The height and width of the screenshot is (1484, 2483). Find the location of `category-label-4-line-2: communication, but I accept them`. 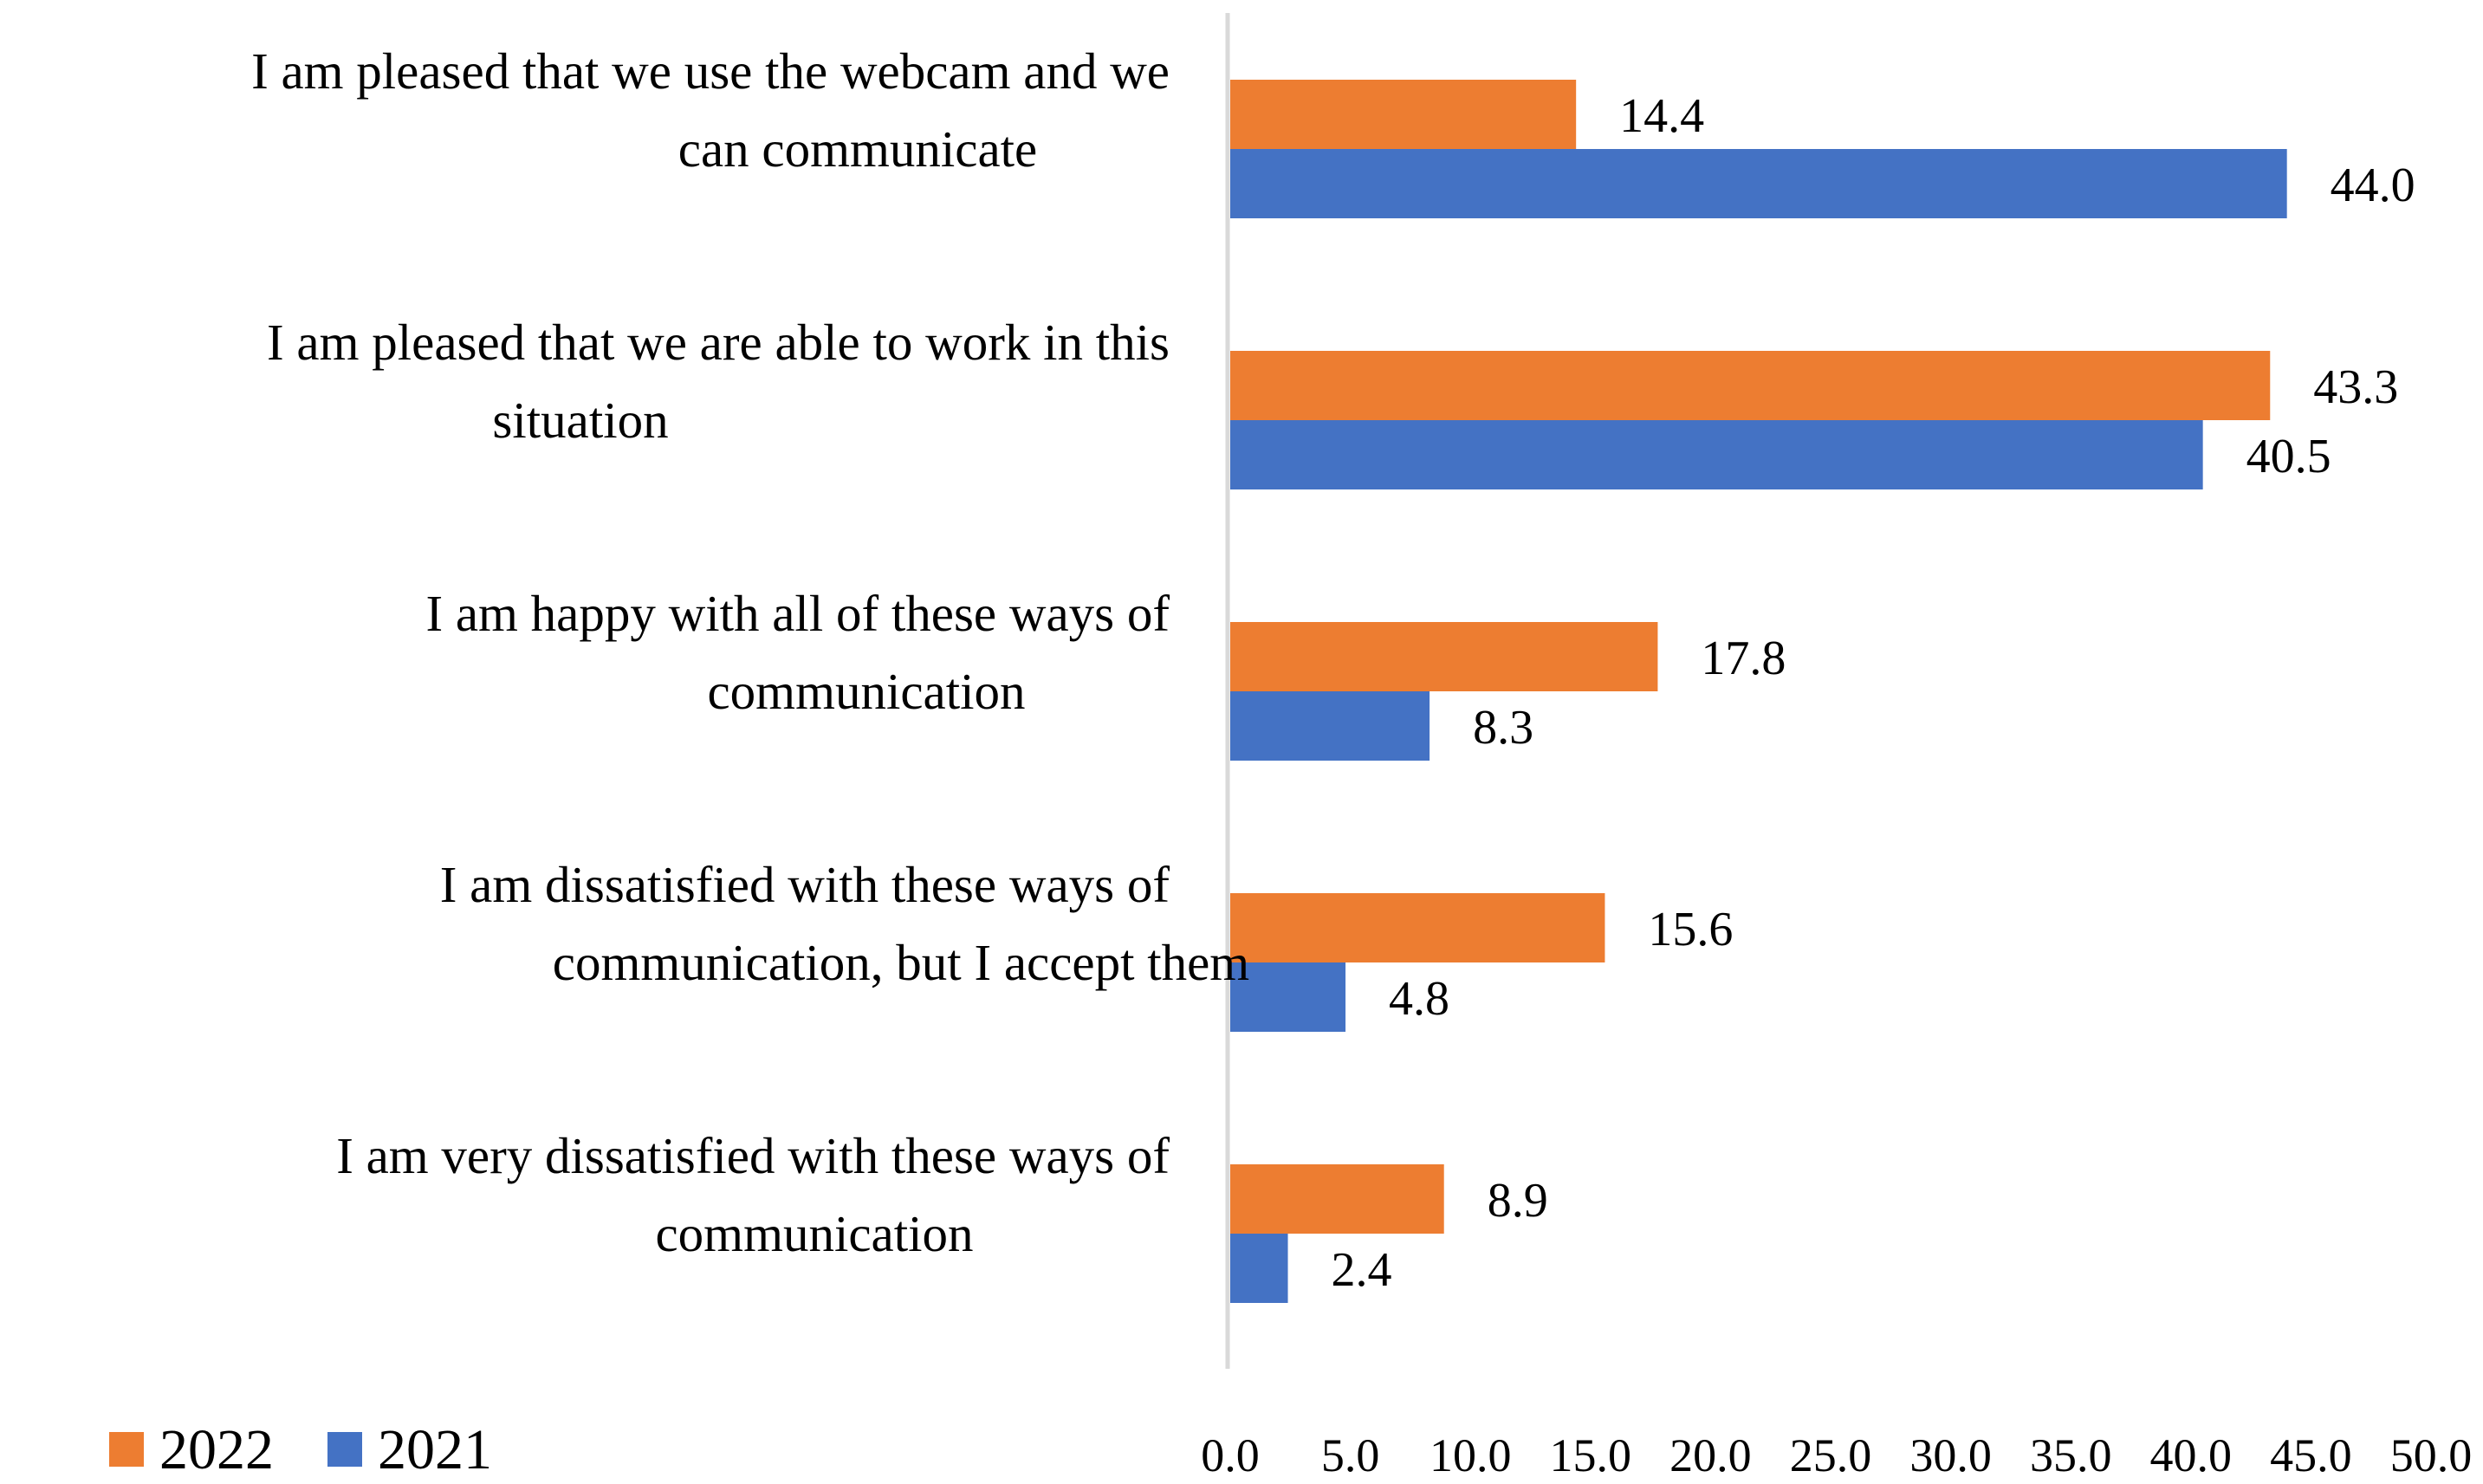

category-label-4-line-2: communication, but I accept them is located at coordinates (901, 963).